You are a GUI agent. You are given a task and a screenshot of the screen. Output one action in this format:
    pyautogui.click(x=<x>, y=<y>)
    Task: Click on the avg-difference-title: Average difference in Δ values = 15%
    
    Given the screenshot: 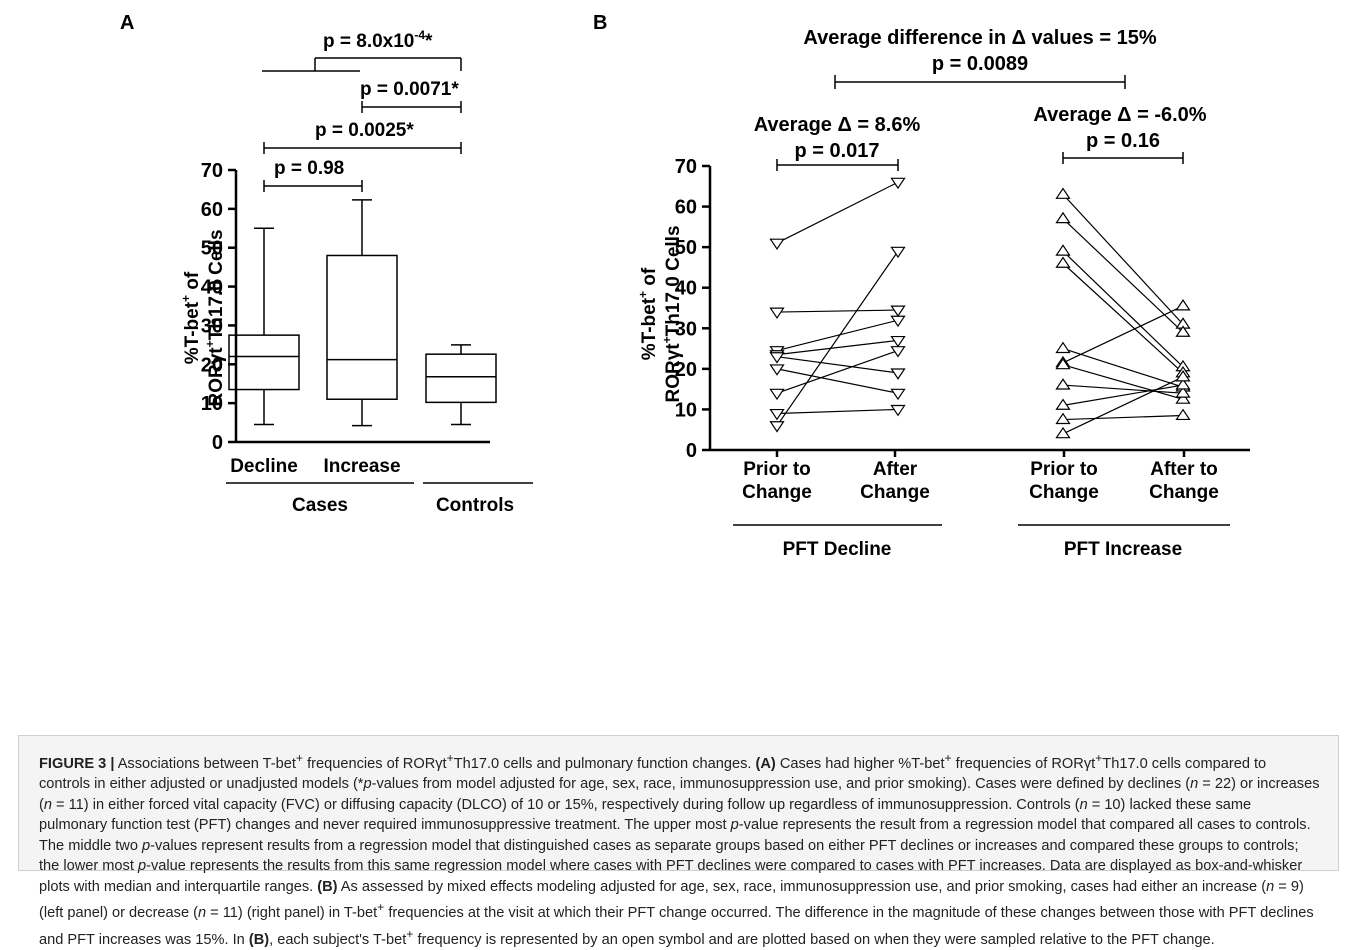 What is the action you would take?
    pyautogui.click(x=979, y=38)
    